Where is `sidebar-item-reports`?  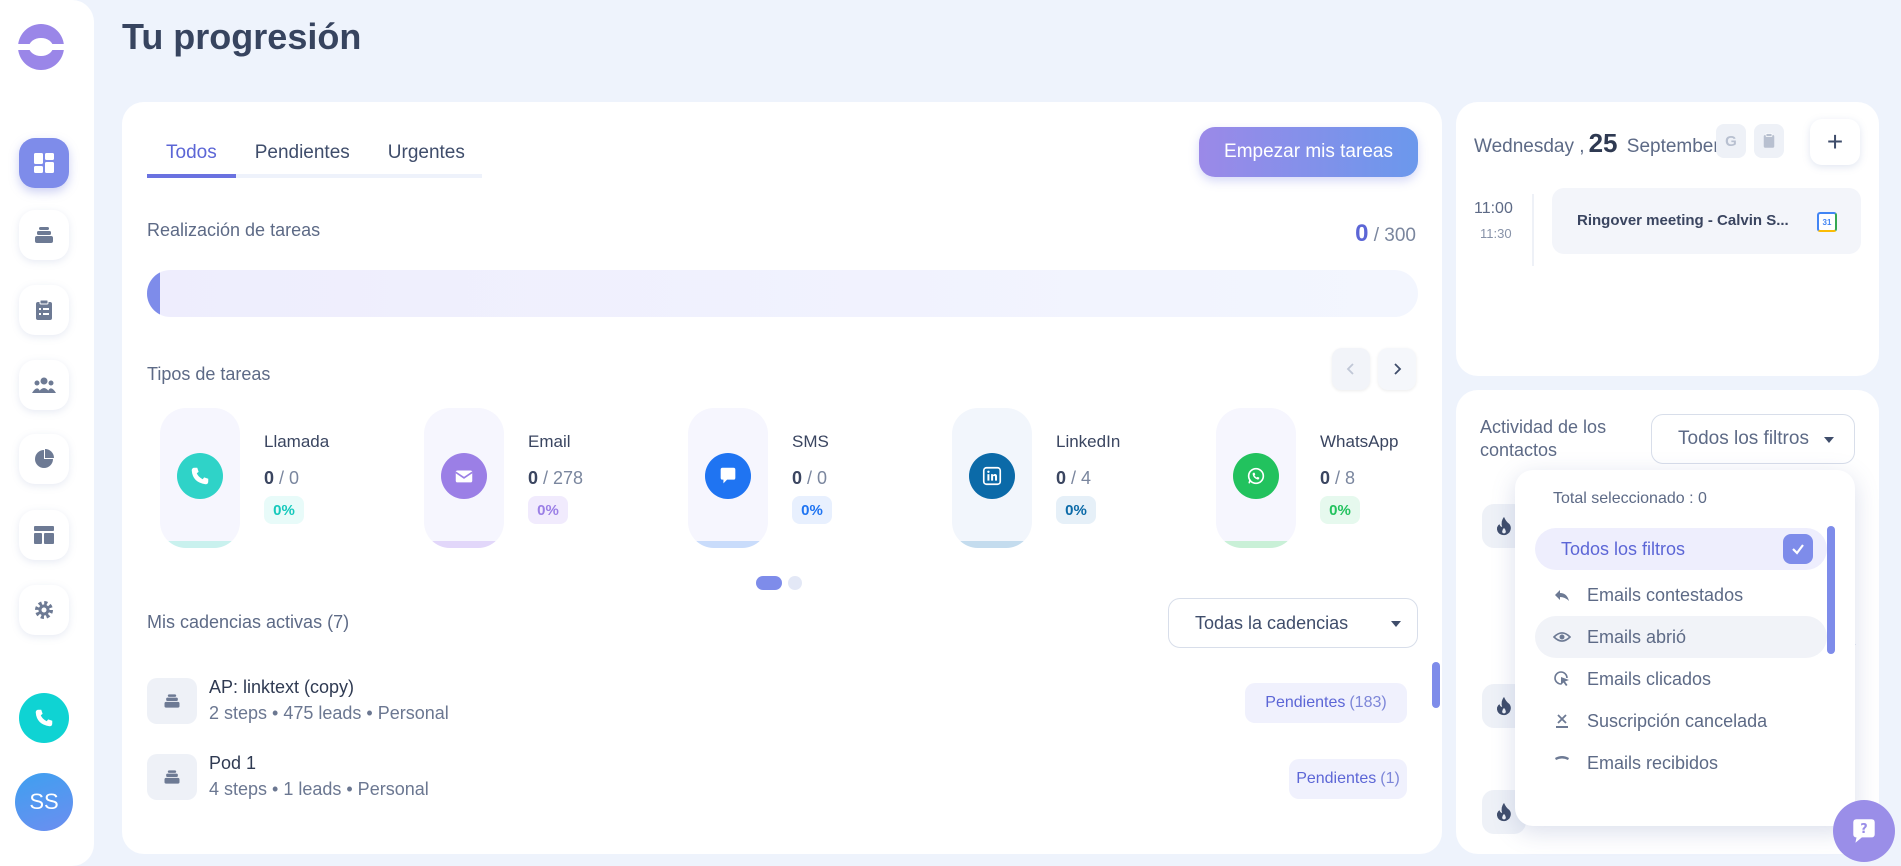
sidebar-item-reports is located at coordinates (44, 459).